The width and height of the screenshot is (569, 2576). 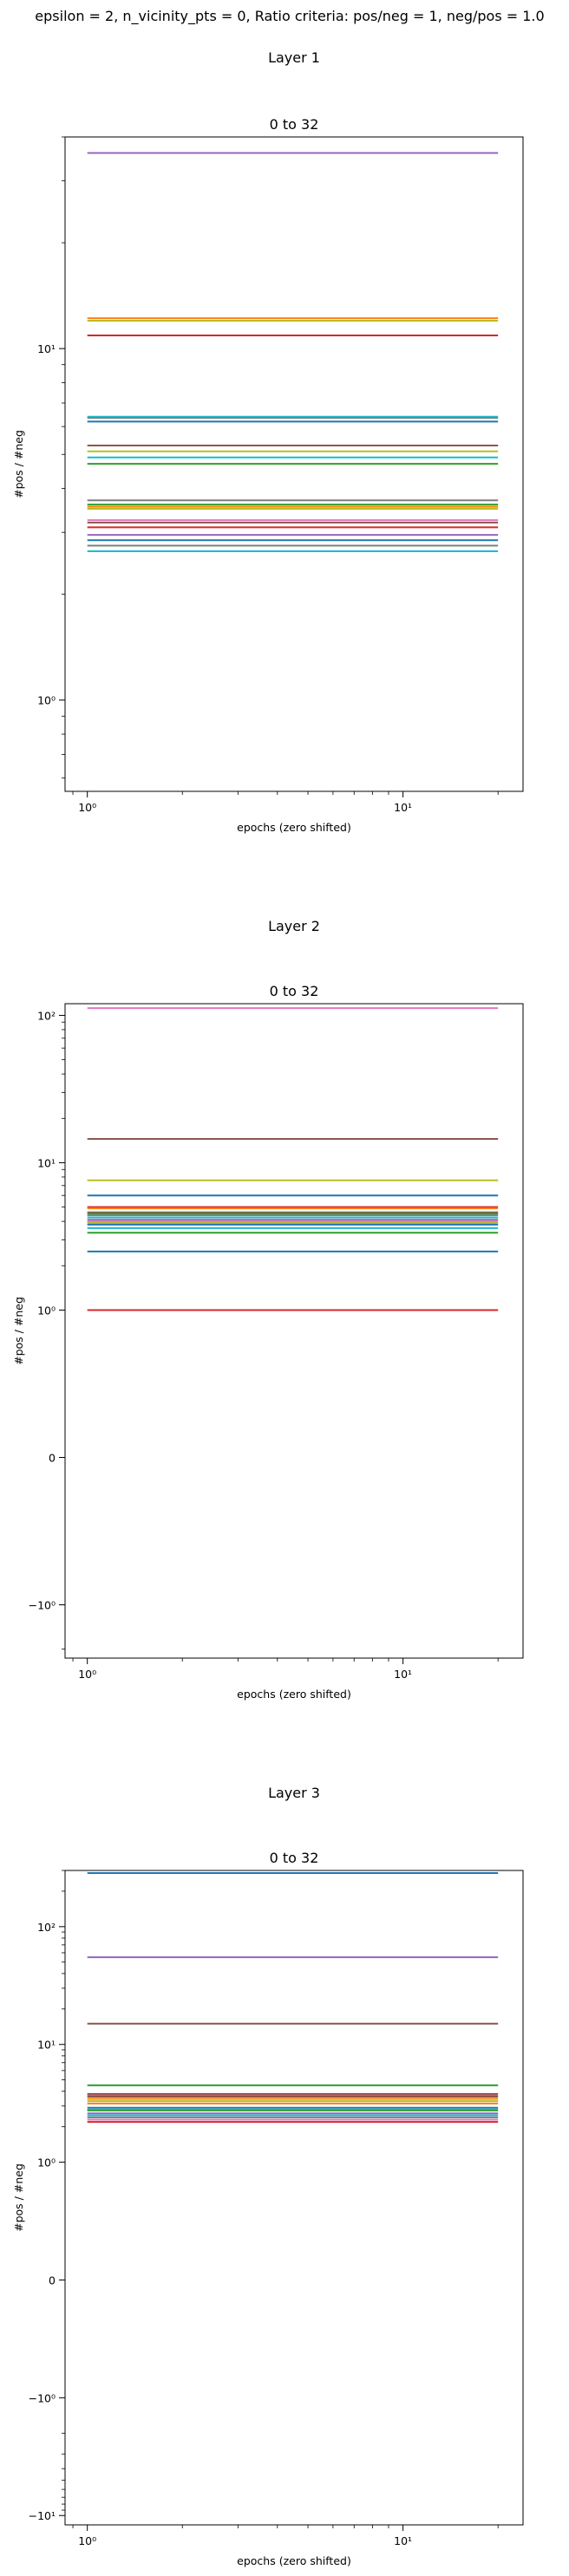 I want to click on y-tick-label: −10¹, so click(x=42, y=2515).